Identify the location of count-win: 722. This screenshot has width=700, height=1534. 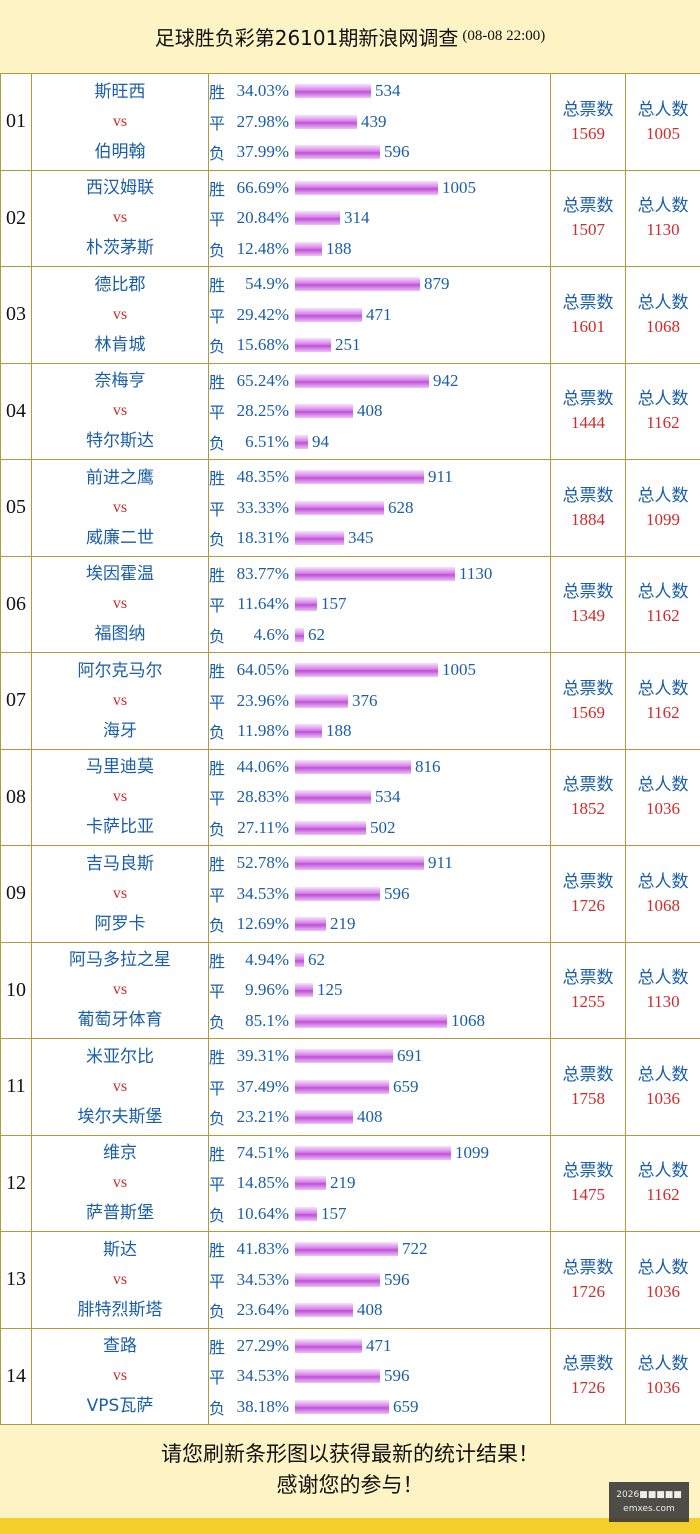
(415, 1249).